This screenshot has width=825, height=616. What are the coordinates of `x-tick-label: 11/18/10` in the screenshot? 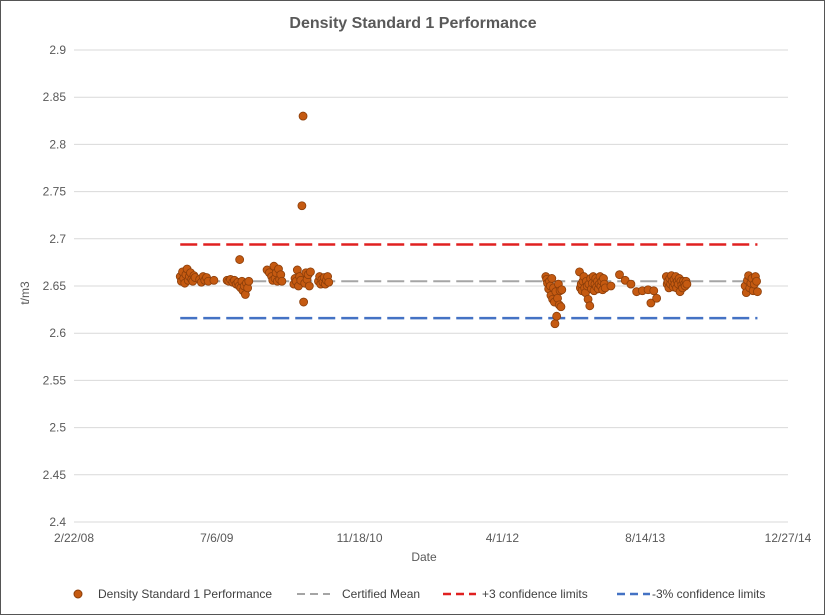 It's located at (360, 538).